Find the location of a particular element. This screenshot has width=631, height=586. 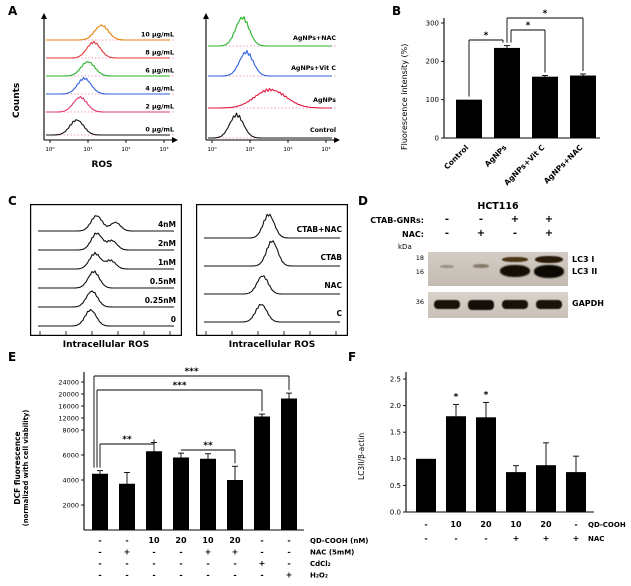

svg-text: 6000 is located at coordinates (70, 455).